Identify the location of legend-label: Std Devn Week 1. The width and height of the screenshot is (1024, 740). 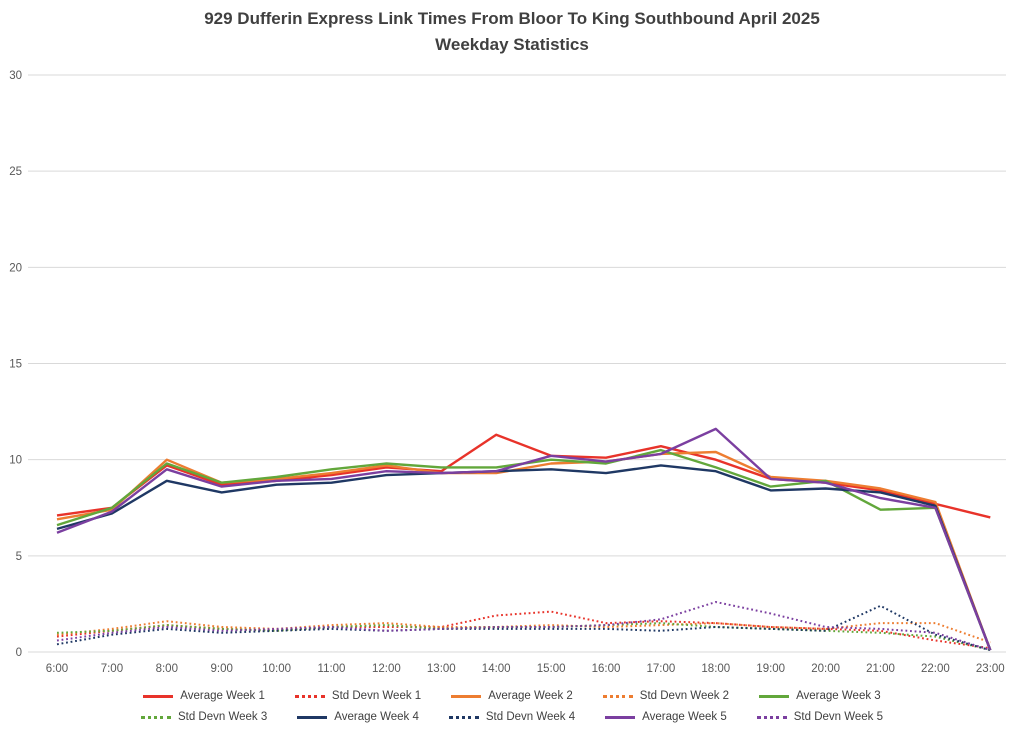
(376, 696).